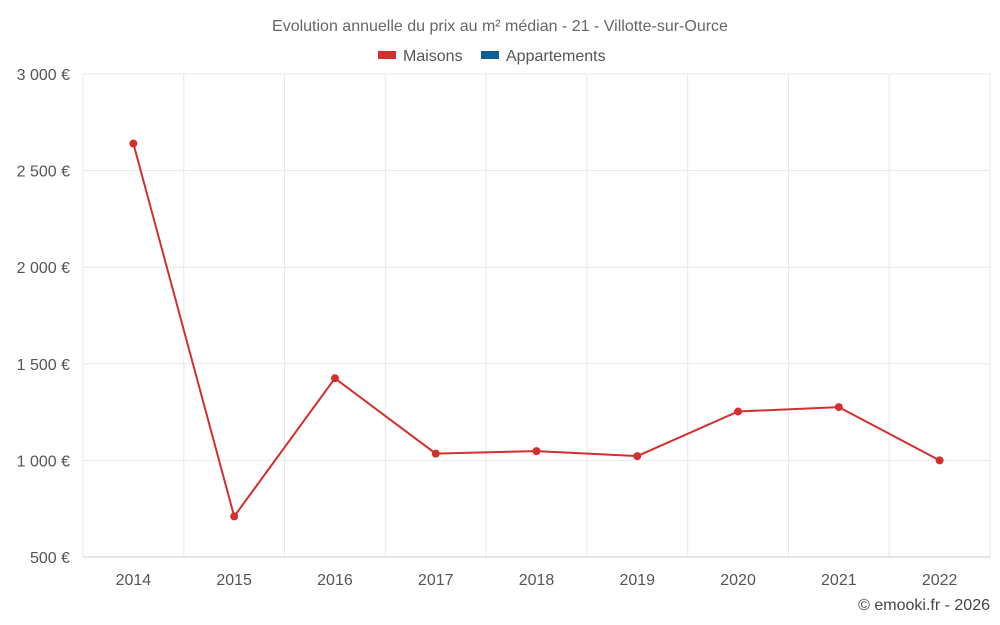 Image resolution: width=1000 pixels, height=625 pixels. I want to click on legend-label-appartements: Appartements, so click(556, 56).